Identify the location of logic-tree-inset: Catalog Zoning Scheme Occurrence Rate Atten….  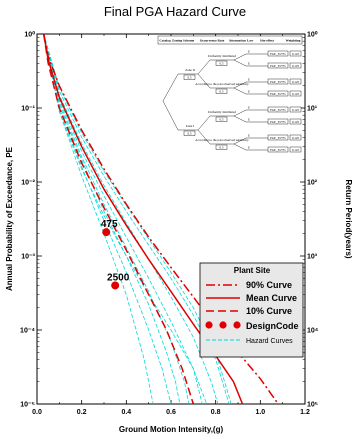
(230, 94).